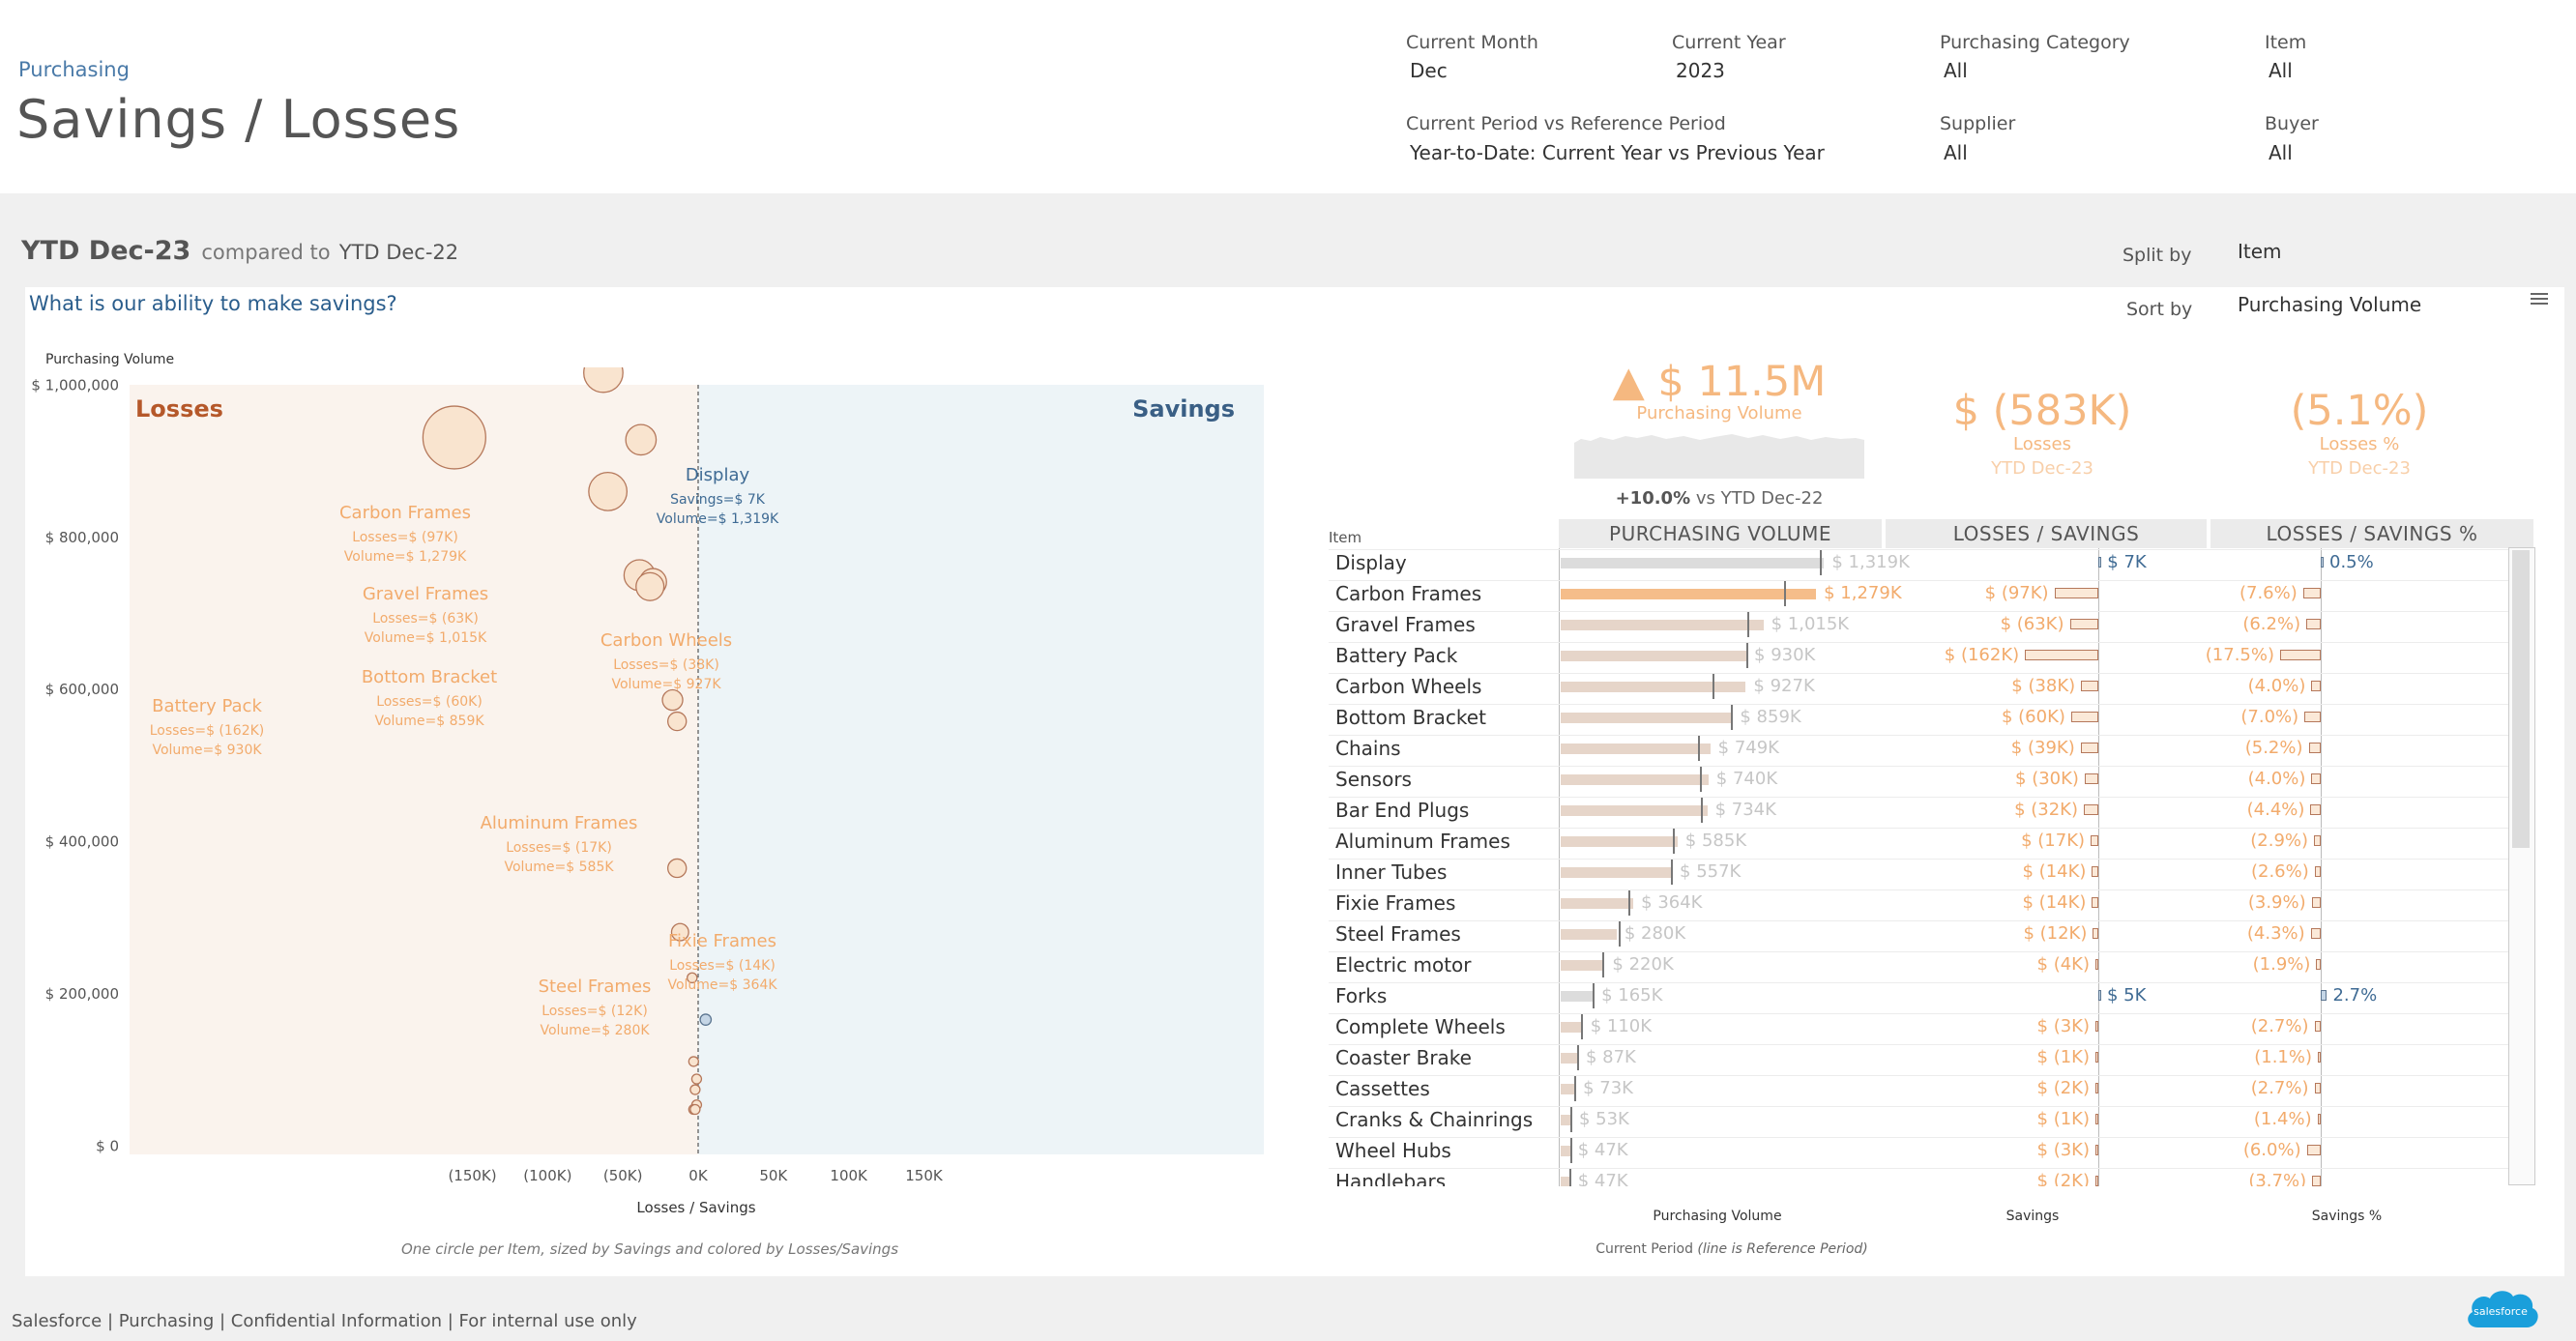 The width and height of the screenshot is (2576, 1341). I want to click on losses-pct-label: (2.7%), so click(2279, 1026).